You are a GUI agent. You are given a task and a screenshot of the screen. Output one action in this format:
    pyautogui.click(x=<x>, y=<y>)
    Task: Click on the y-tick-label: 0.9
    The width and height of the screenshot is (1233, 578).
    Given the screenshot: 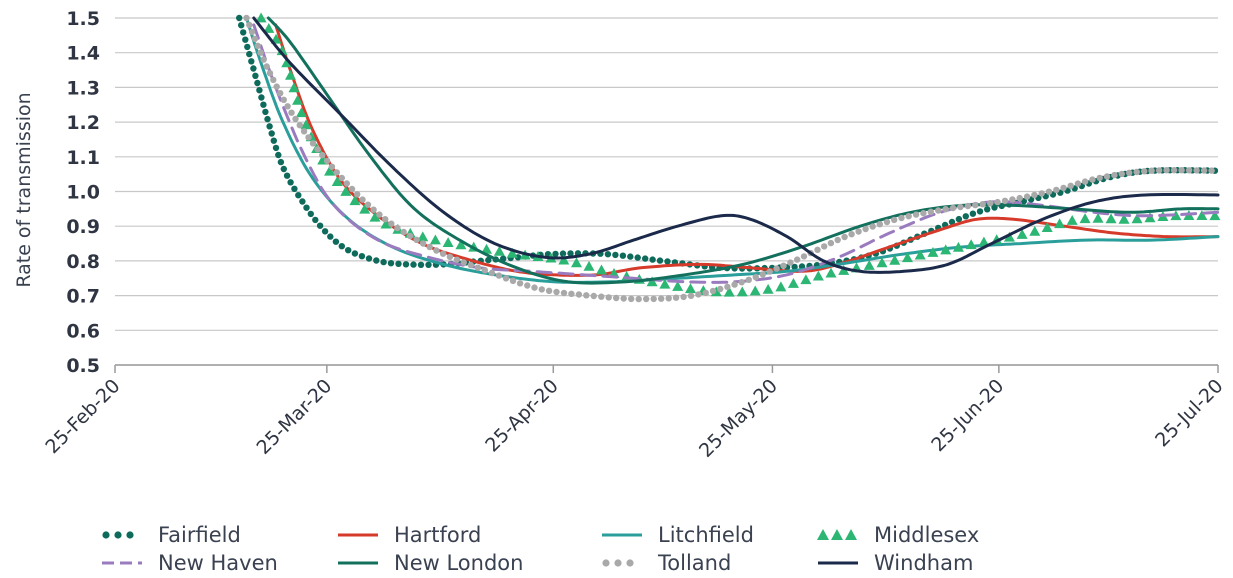 What is the action you would take?
    pyautogui.click(x=83, y=227)
    